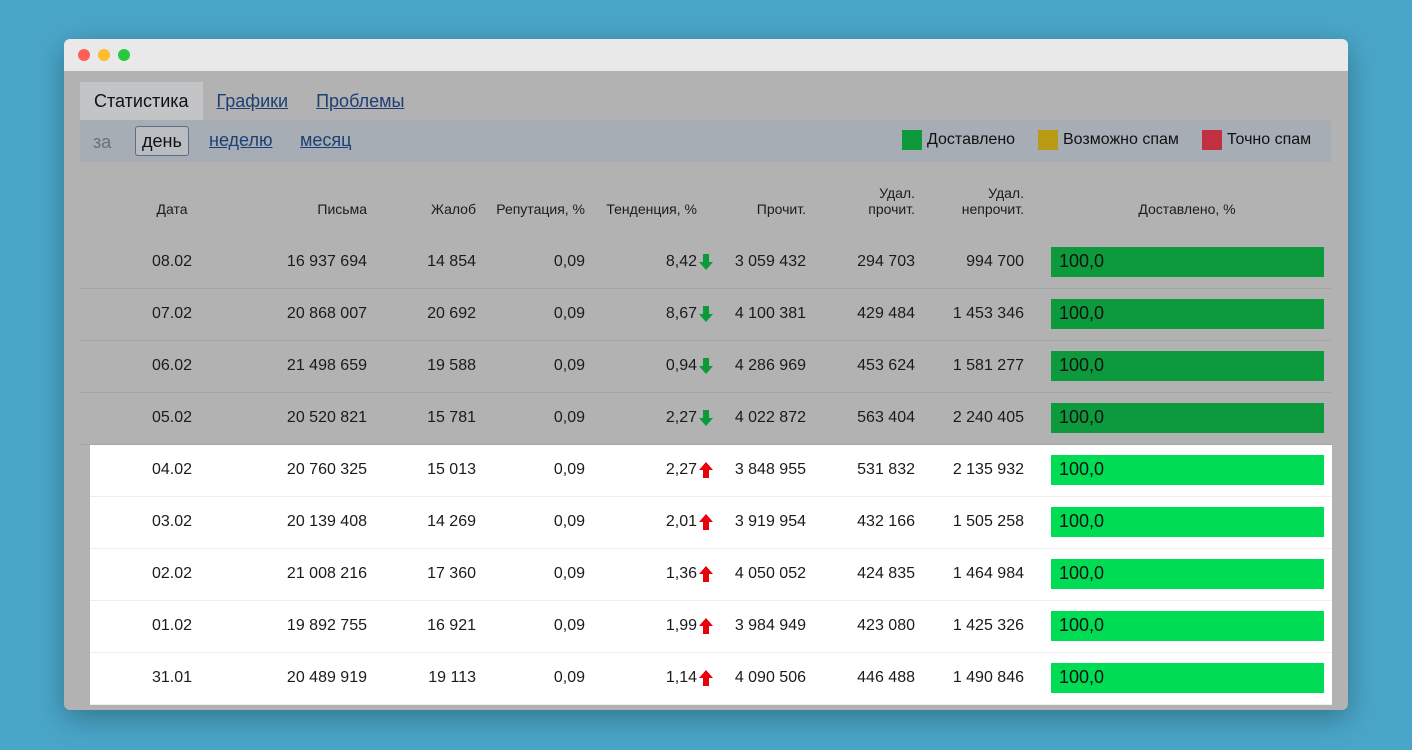 This screenshot has width=1412, height=750. What do you see at coordinates (651, 209) in the screenshot?
I see `column-header: Тенденция, %` at bounding box center [651, 209].